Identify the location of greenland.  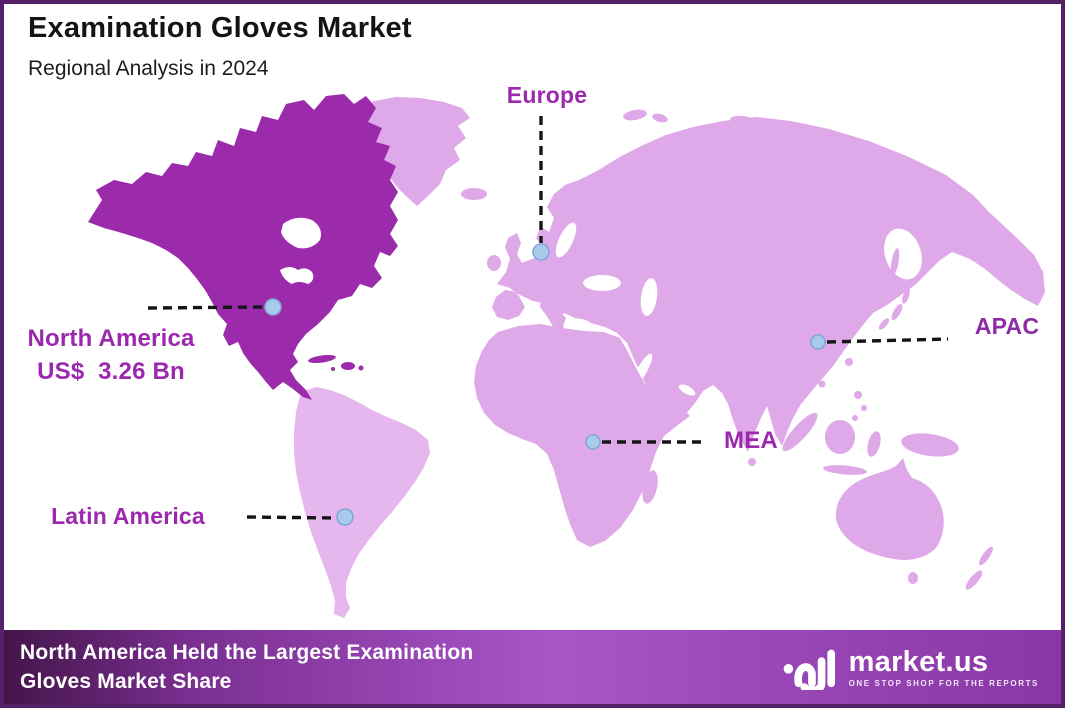
(413, 151).